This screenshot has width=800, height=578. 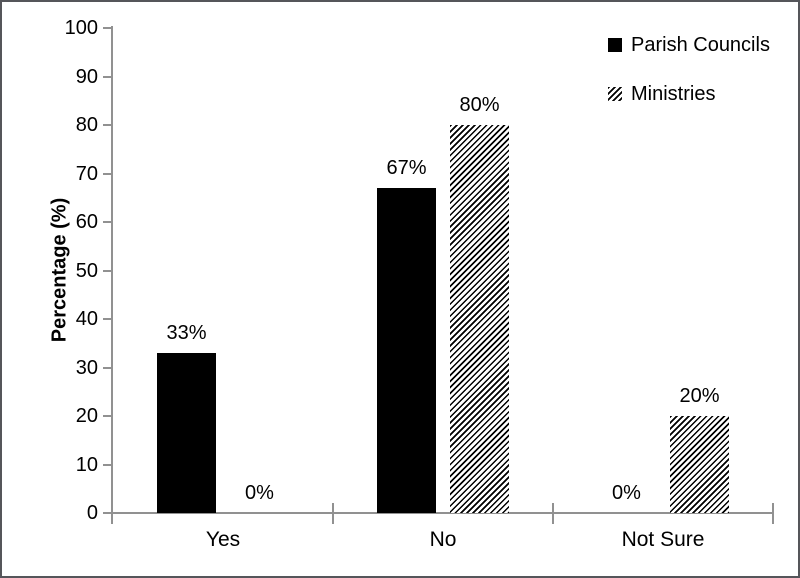 I want to click on legend-item-parish-councils: Parish Councils, so click(x=689, y=45).